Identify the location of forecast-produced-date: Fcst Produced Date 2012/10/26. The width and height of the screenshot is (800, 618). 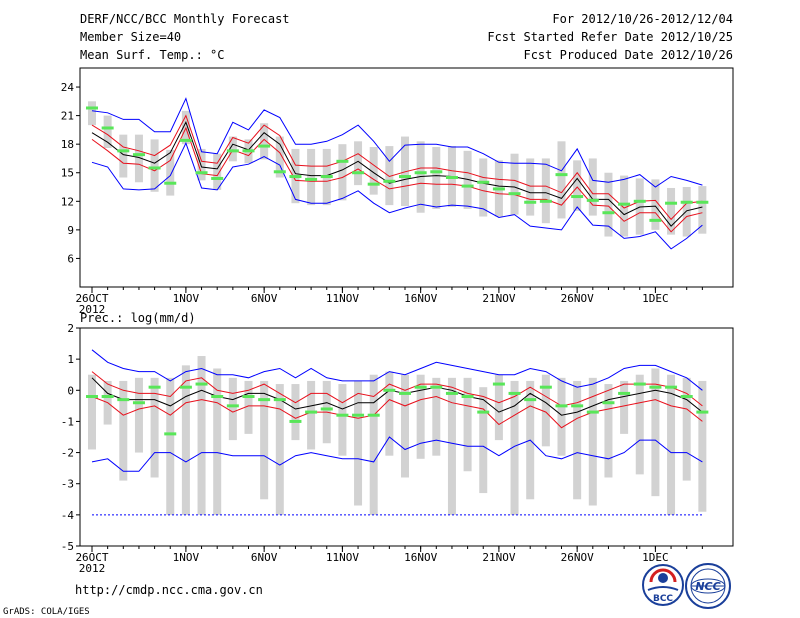
(628, 55).